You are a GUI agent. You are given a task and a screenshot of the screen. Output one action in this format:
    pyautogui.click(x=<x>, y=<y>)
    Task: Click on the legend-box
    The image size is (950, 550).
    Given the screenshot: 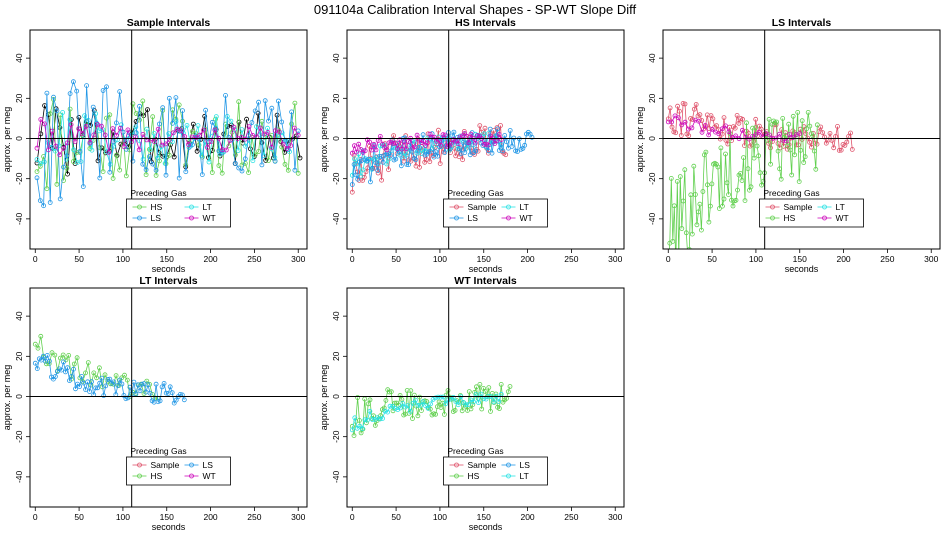 What is the action you would take?
    pyautogui.click(x=178, y=213)
    